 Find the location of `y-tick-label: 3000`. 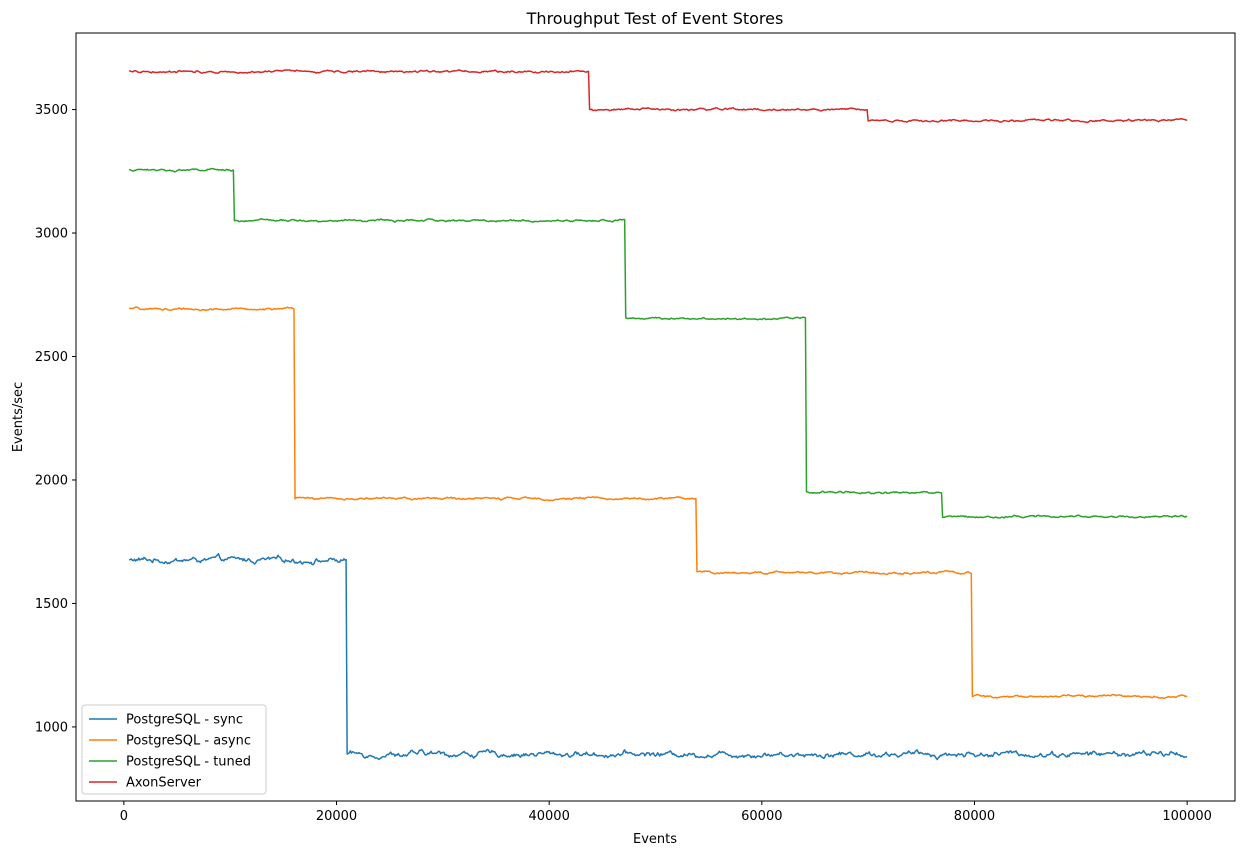

y-tick-label: 3000 is located at coordinates (51, 234).